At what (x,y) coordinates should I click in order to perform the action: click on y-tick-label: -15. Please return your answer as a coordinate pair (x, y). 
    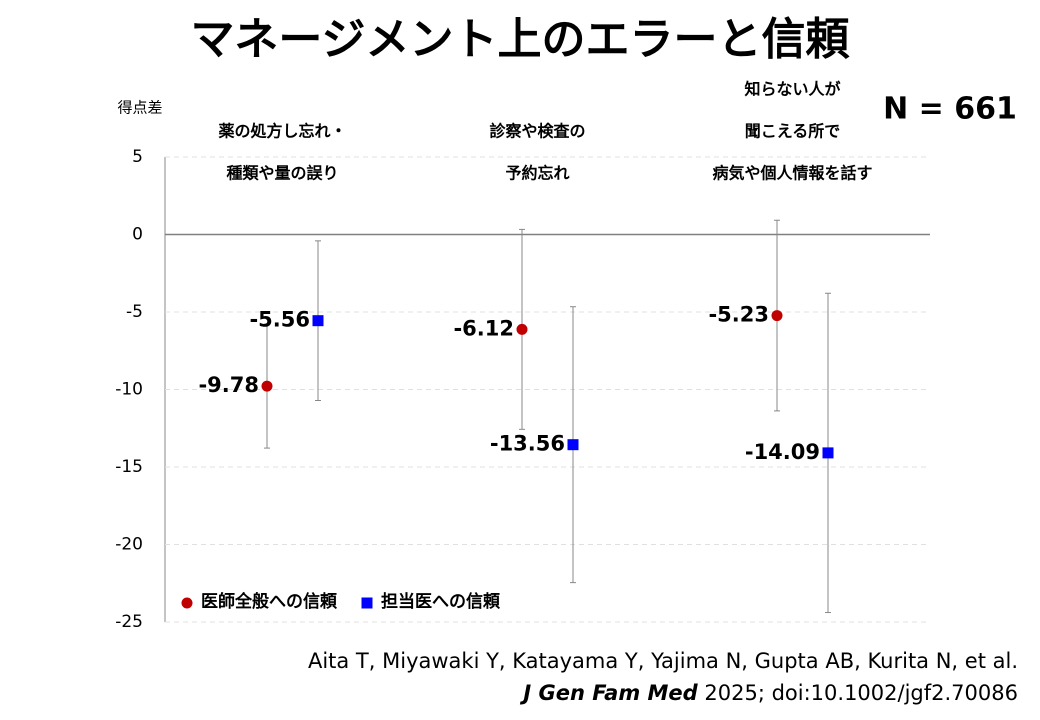
    Looking at the image, I should click on (129, 467).